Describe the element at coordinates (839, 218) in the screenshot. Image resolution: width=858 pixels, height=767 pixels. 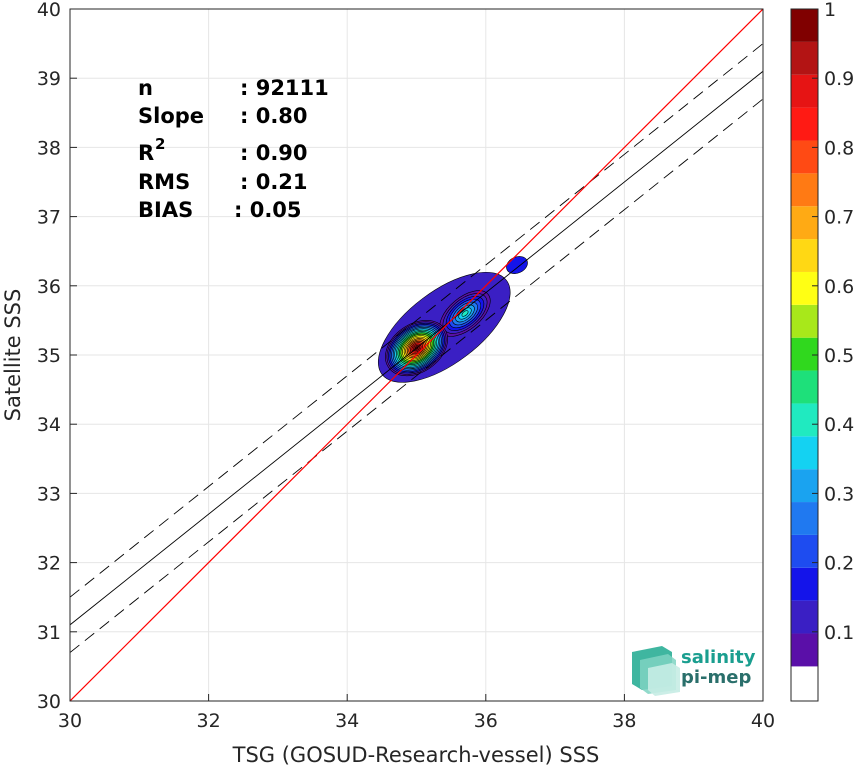
I see `colorbar-tick-label-0.7: 0.7` at that location.